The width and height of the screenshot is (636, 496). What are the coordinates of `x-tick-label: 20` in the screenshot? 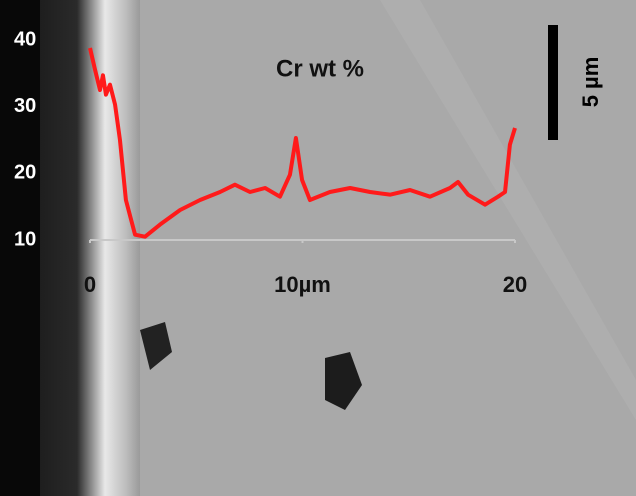 It's located at (515, 284).